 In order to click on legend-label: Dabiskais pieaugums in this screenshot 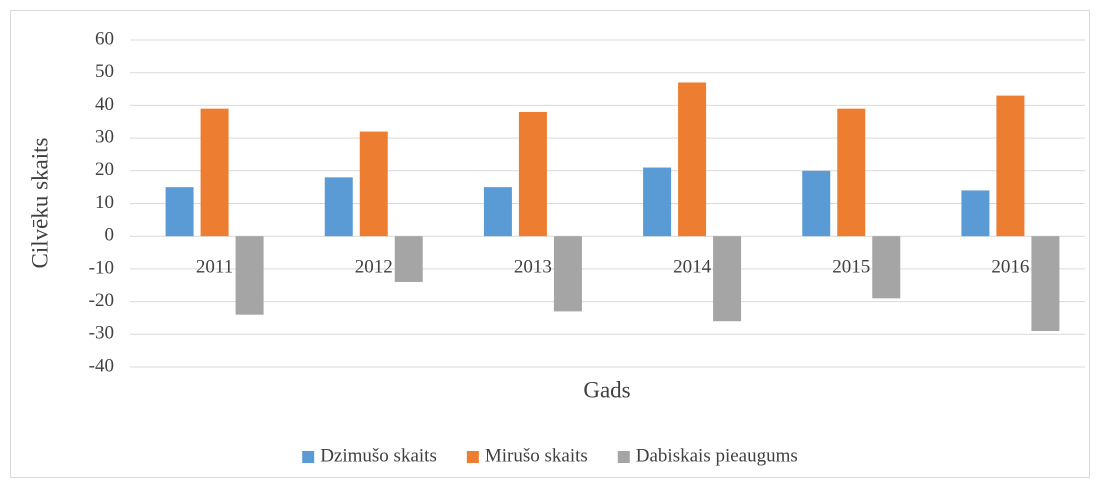, I will do `click(717, 455)`.